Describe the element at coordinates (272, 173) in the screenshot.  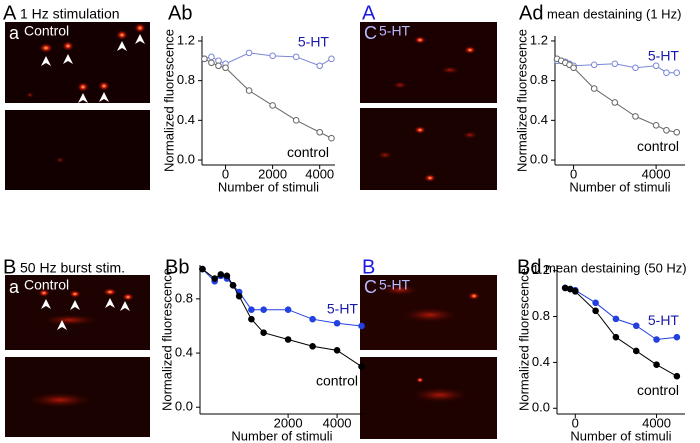
I see `x-tick-label: 2000` at that location.